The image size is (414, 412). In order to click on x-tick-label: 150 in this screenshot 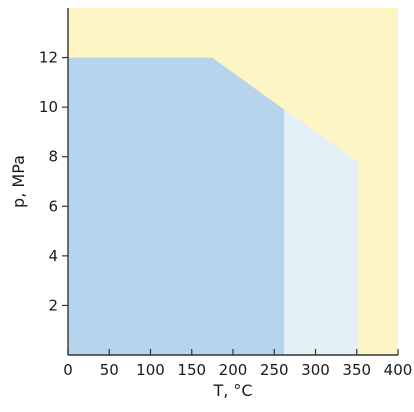, I will do `click(191, 370)`.